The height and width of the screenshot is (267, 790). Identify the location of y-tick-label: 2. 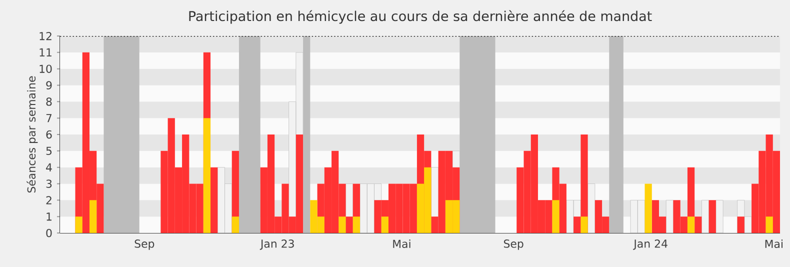
(49, 200).